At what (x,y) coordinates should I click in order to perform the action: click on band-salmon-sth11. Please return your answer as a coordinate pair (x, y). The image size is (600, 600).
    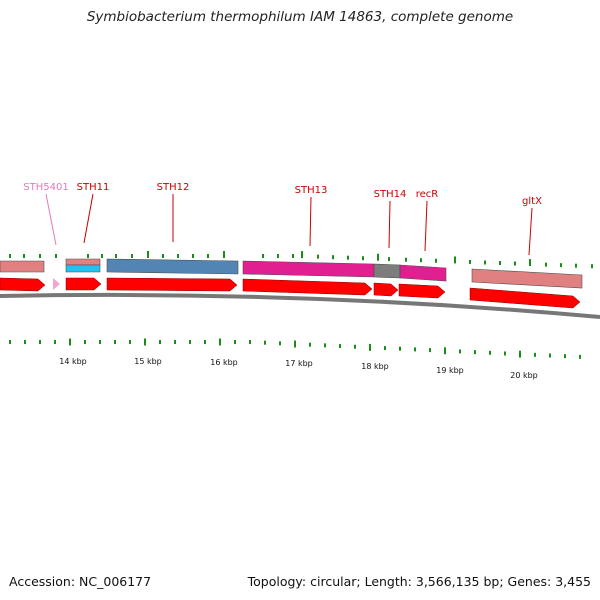
    Looking at the image, I should click on (83, 262).